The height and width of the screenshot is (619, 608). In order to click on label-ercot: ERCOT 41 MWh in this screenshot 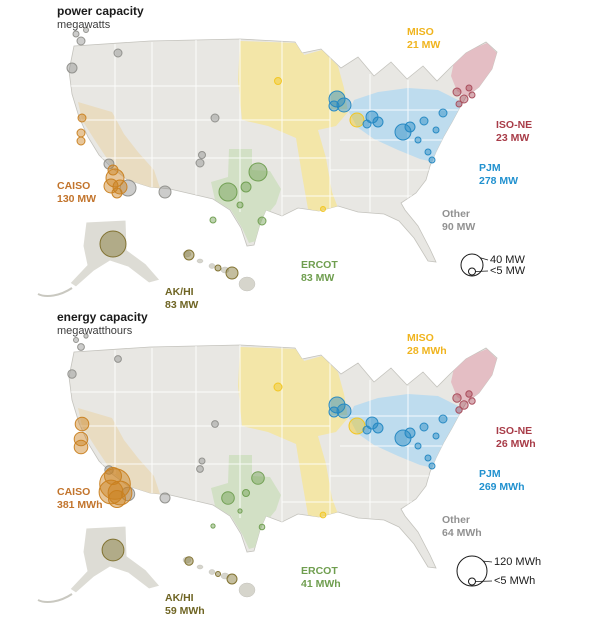, I will do `click(321, 578)`.